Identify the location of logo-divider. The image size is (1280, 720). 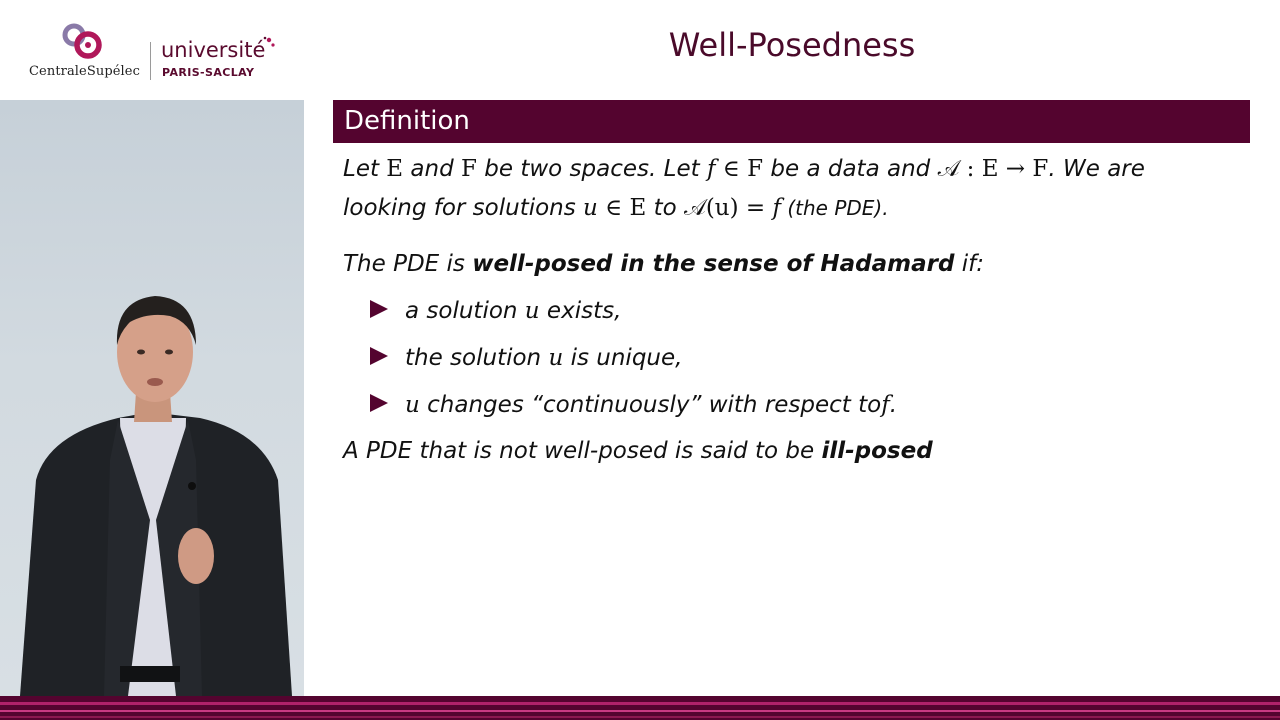
(150, 61).